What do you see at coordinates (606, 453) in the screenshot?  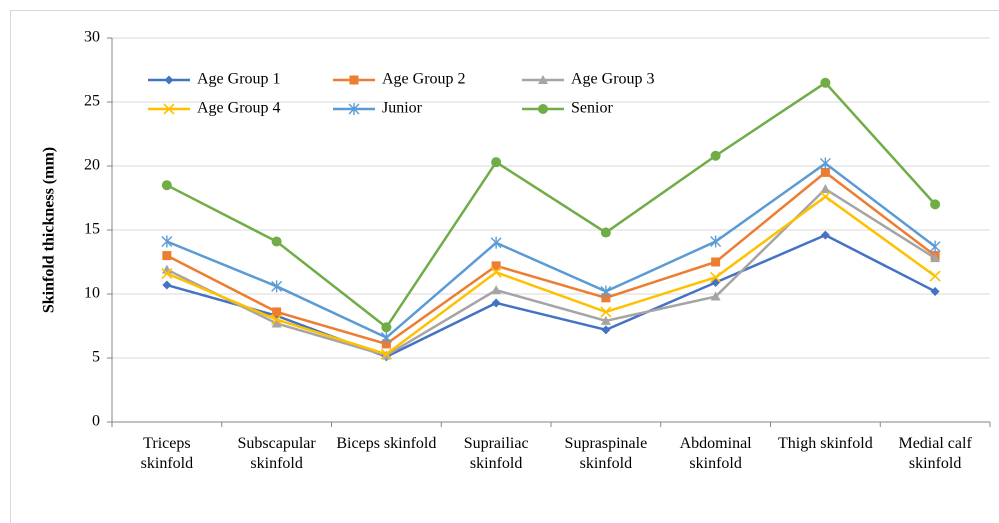 I see `x-tick-label: Supraspinale skinfold` at bounding box center [606, 453].